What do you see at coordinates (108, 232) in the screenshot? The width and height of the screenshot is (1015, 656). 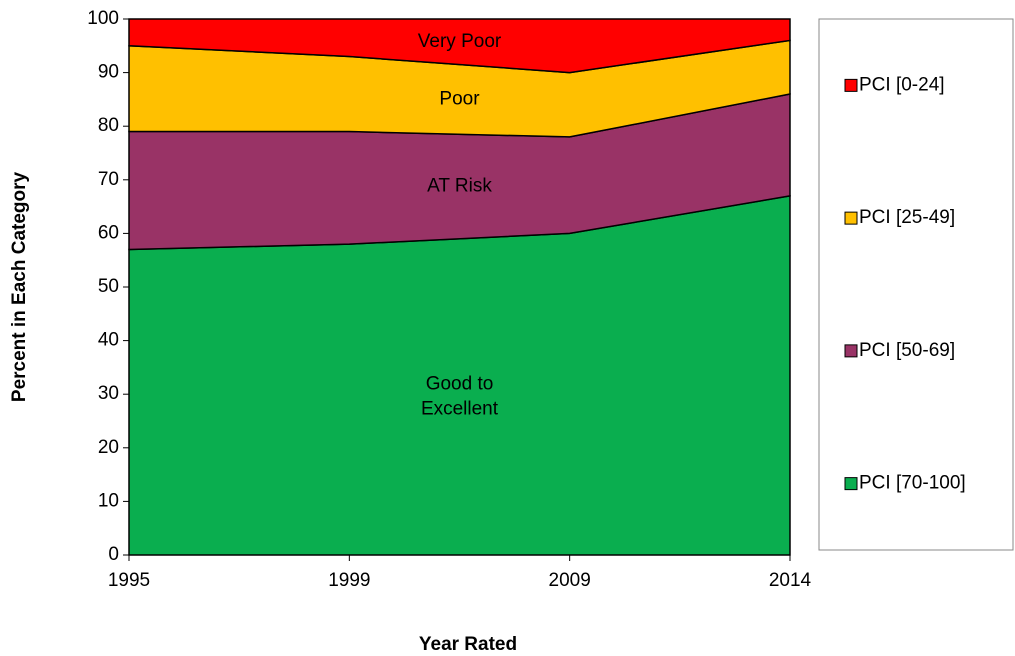 I see `y-tick-label: 60` at bounding box center [108, 232].